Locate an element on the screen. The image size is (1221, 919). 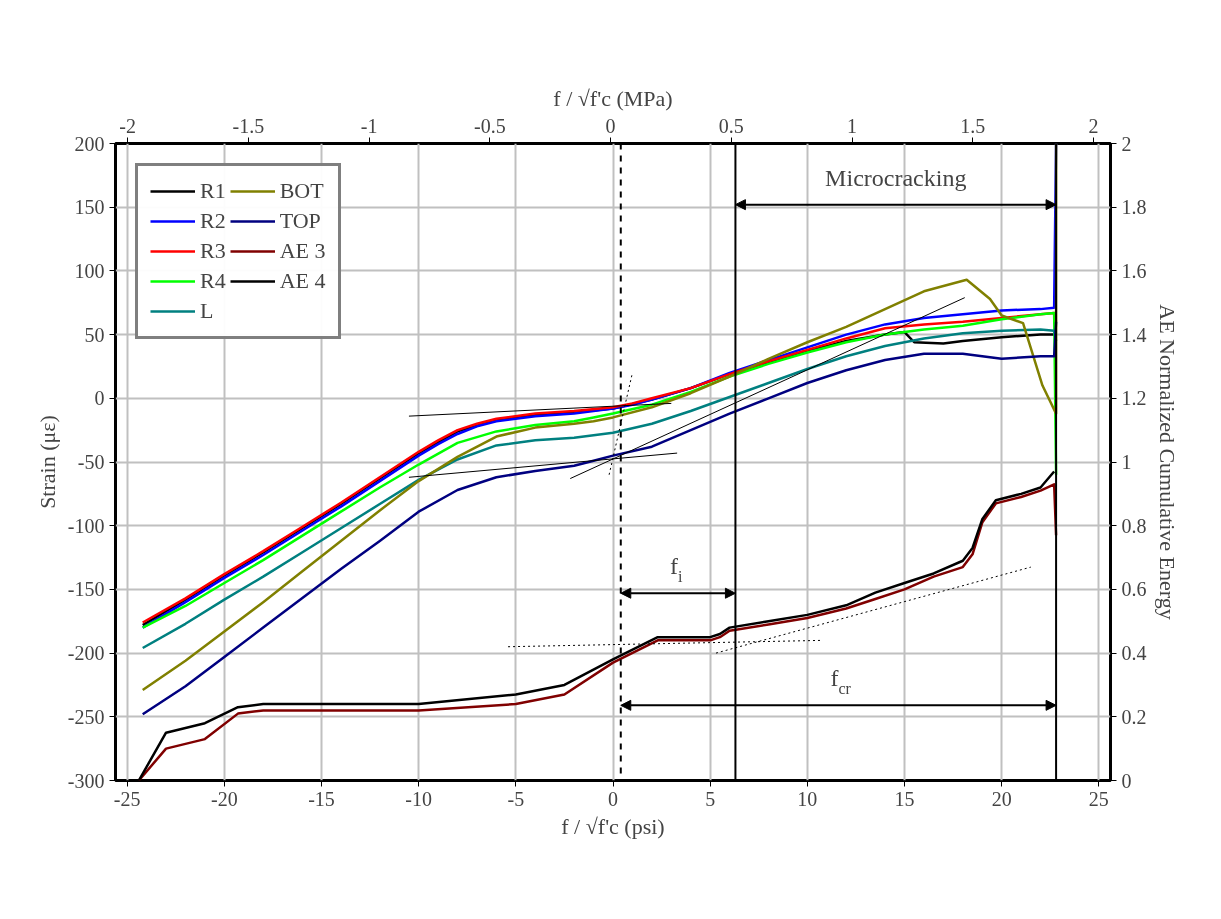
legend-label: R3 is located at coordinates (213, 251).